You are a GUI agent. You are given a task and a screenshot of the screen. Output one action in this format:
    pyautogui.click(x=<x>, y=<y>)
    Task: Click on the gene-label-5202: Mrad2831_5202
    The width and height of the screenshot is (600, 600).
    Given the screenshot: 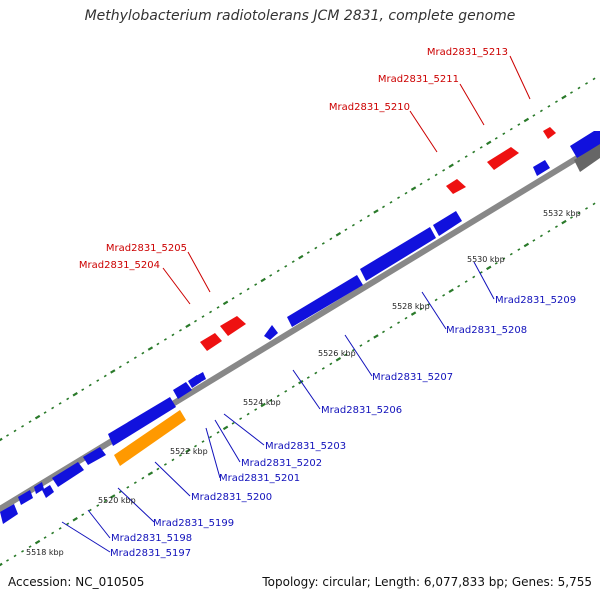 What is the action you would take?
    pyautogui.click(x=281, y=463)
    